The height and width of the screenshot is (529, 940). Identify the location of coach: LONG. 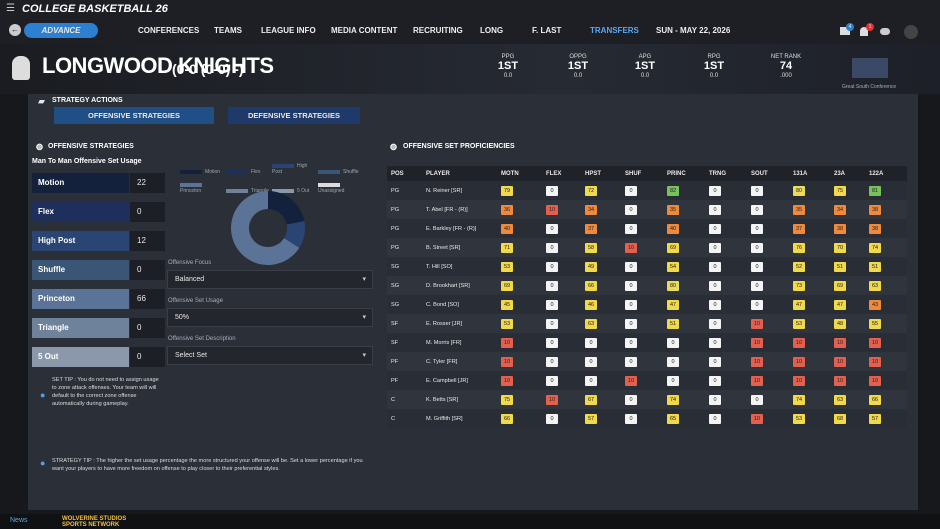
(492, 30).